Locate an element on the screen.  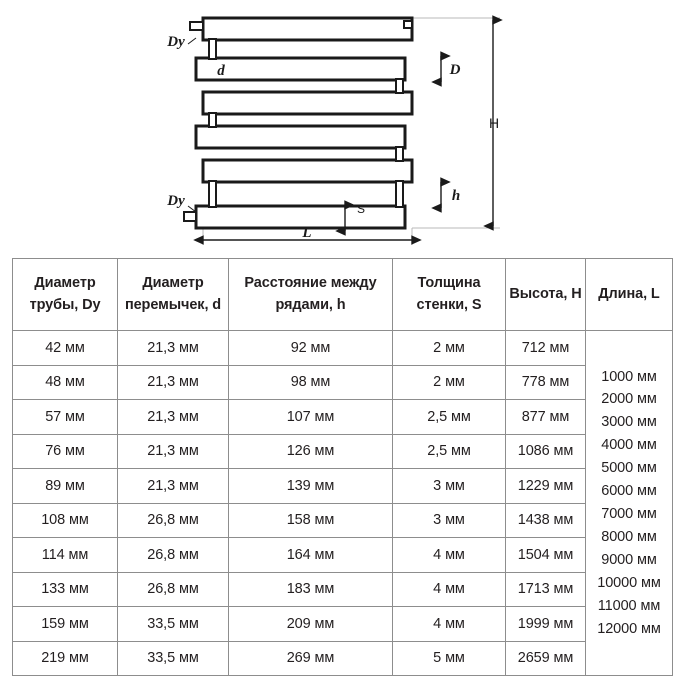
cell-wall-thickness: 4 мм is located at coordinates (449, 624).